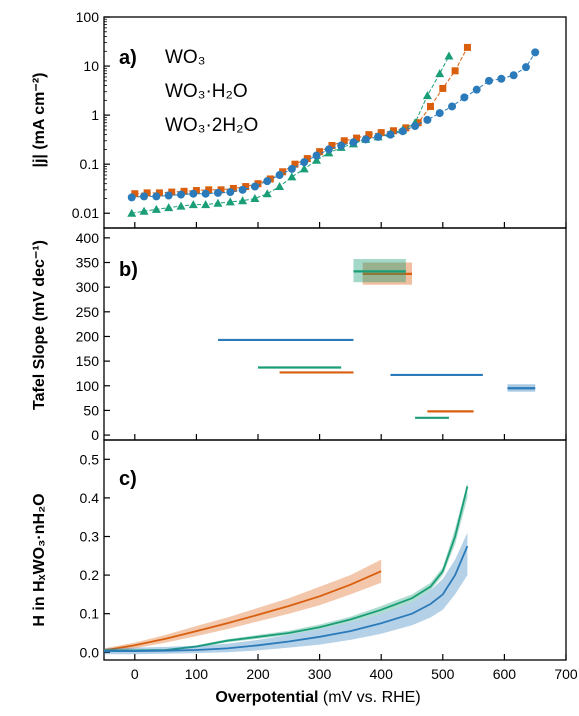 The width and height of the screenshot is (579, 716). I want to click on panel-b-ytick-label: 50, so click(91, 410).